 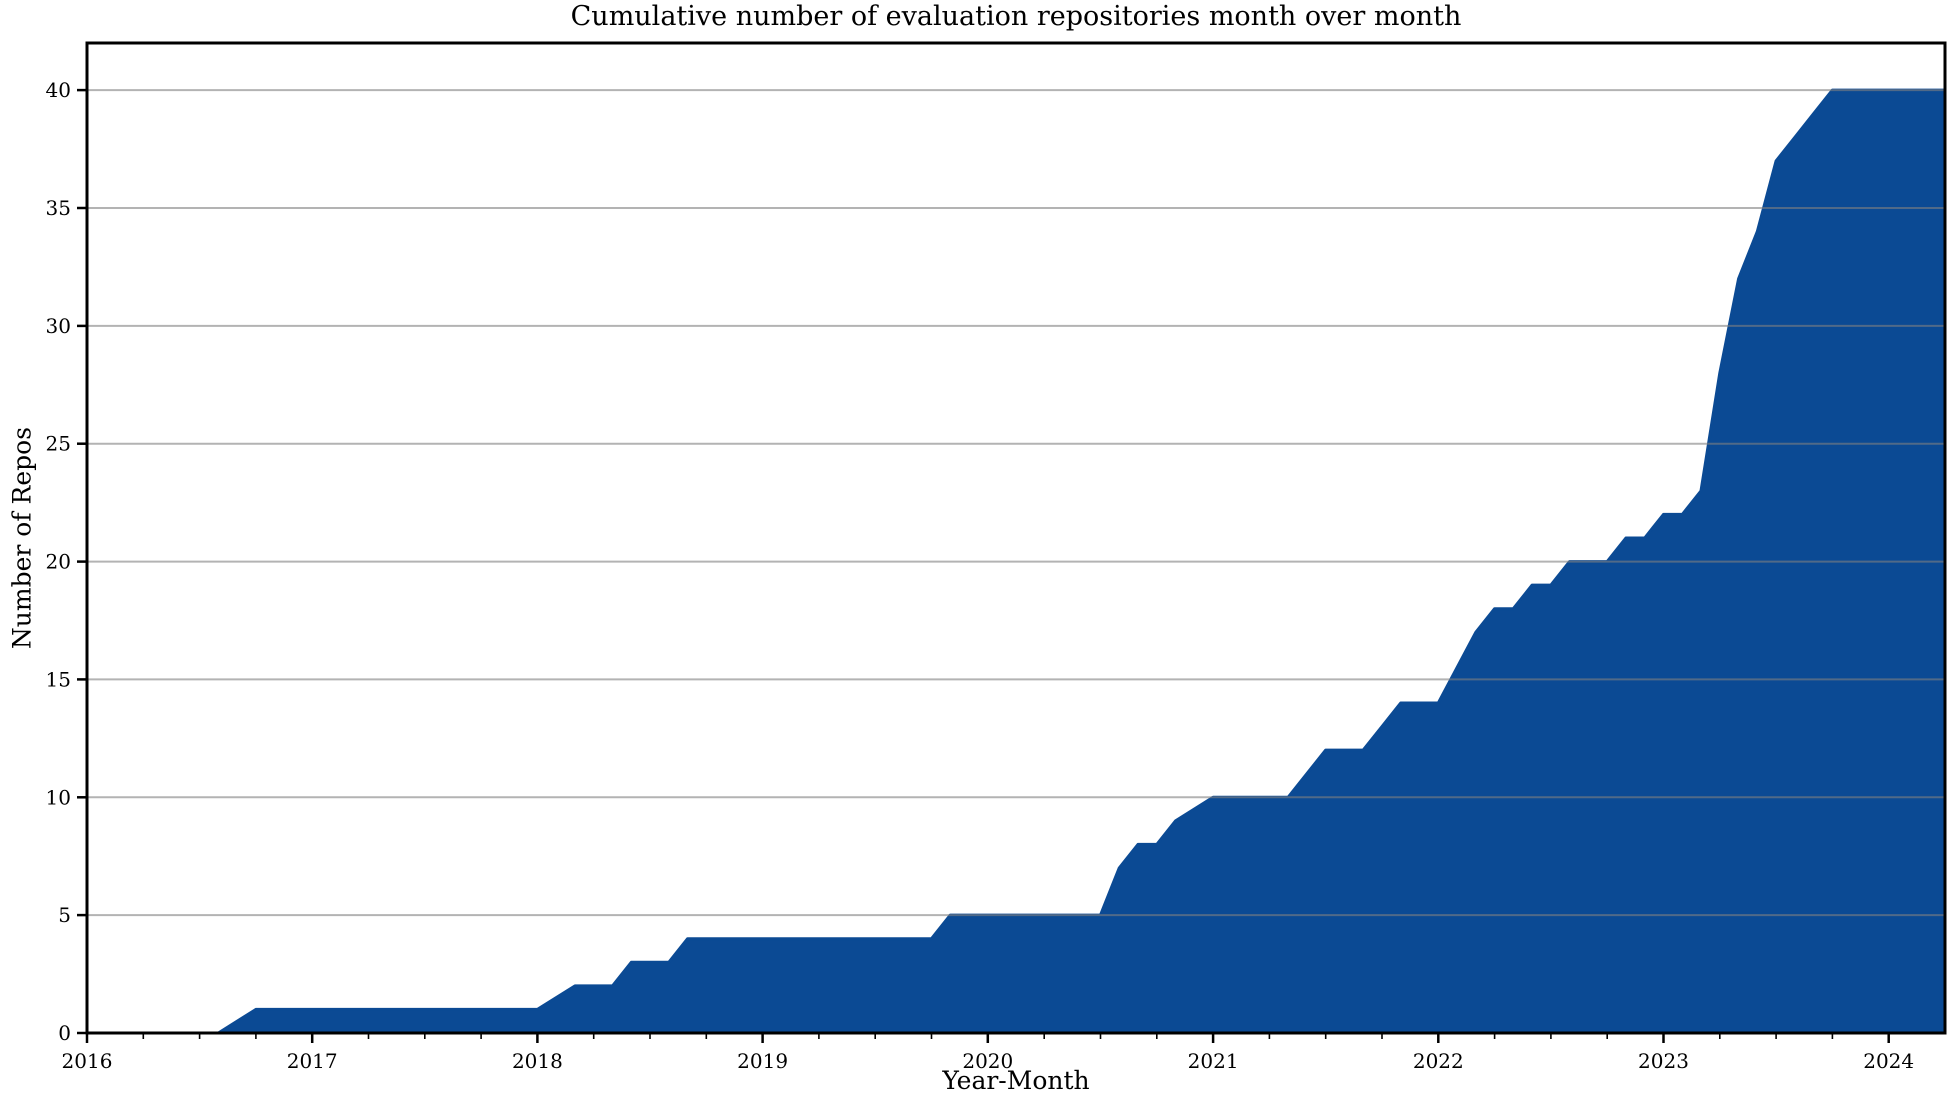 I want to click on y-tick-label: 10, so click(x=58, y=797).